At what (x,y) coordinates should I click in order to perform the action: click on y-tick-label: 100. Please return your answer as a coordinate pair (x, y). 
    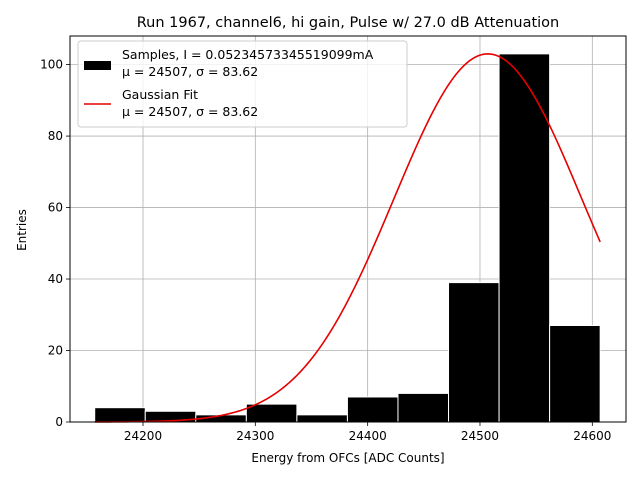
    Looking at the image, I should click on (51, 65).